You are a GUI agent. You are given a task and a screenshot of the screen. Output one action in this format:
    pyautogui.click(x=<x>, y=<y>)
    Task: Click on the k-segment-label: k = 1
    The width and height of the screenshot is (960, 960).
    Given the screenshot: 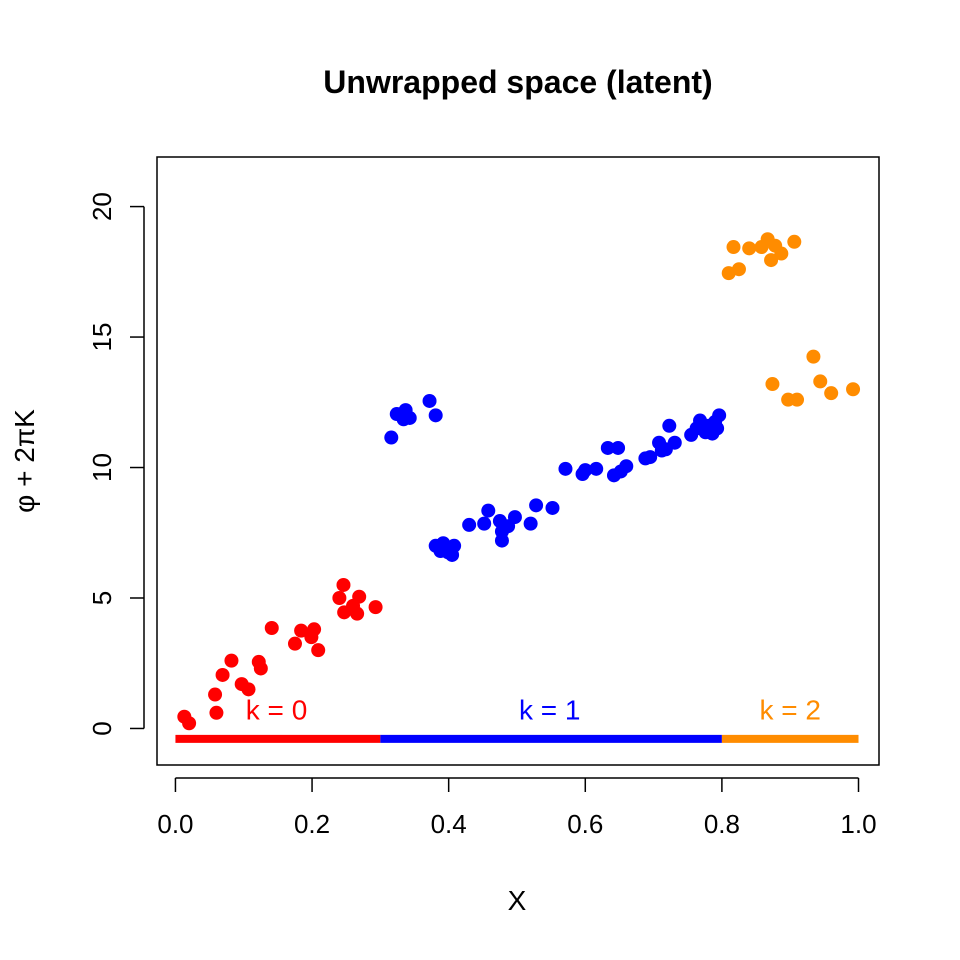 What is the action you would take?
    pyautogui.click(x=549, y=709)
    